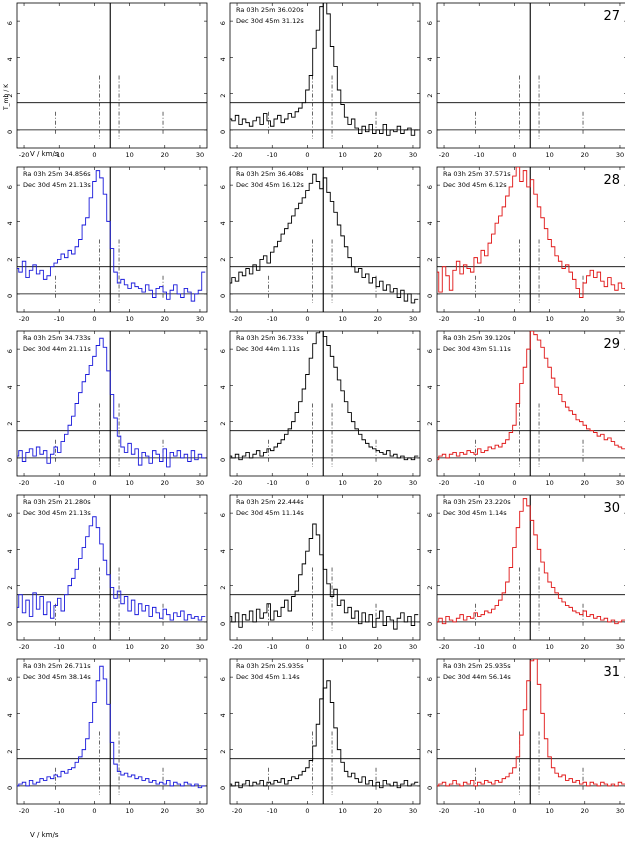 The width and height of the screenshot is (625, 842). What do you see at coordinates (57, 513) in the screenshot?
I see `dec-label: Dec 30d 45m 21.13s` at bounding box center [57, 513].